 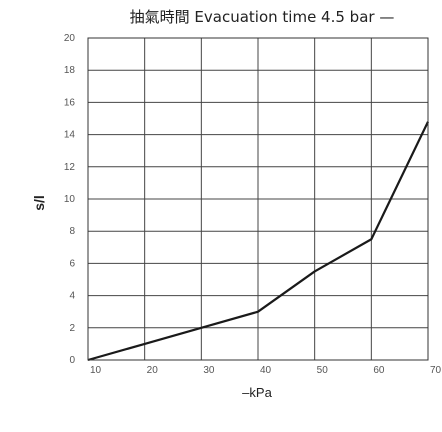 I want to click on x-tick-label: 70, so click(x=436, y=370).